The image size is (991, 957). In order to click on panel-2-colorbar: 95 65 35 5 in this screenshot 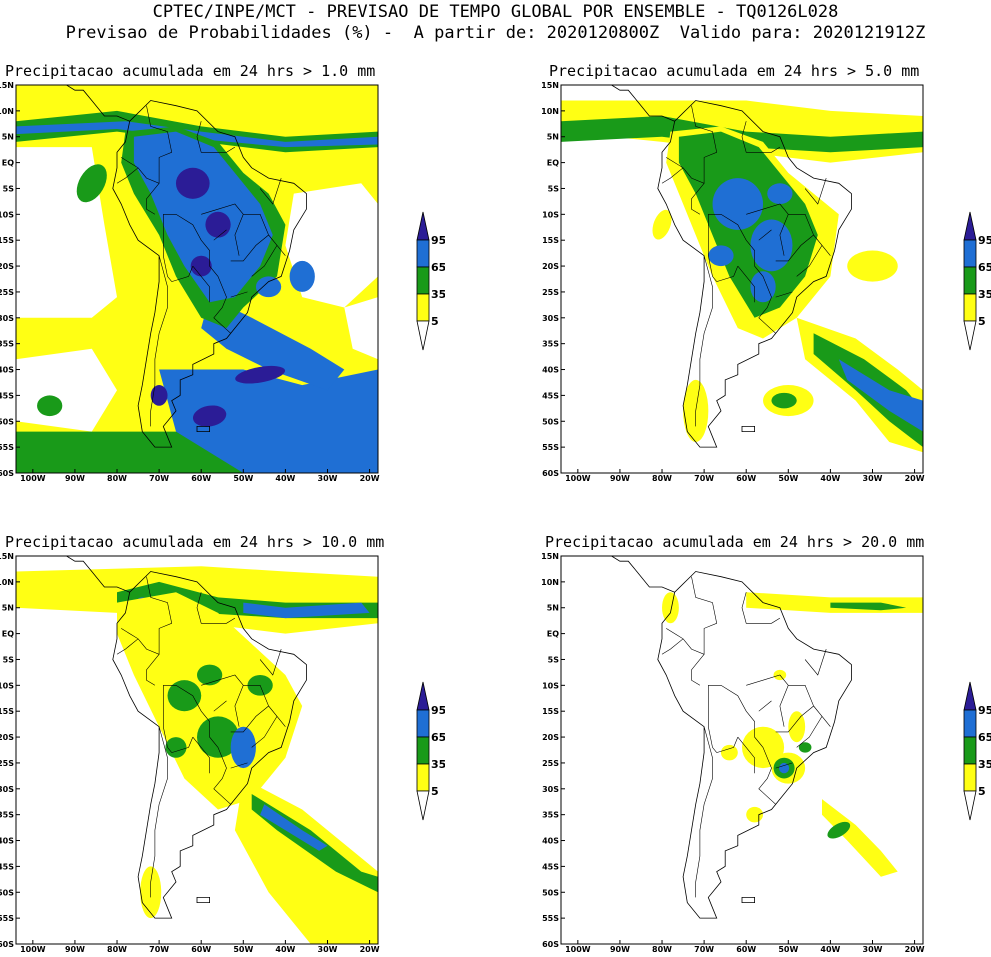, I will do `click(976, 284)`.